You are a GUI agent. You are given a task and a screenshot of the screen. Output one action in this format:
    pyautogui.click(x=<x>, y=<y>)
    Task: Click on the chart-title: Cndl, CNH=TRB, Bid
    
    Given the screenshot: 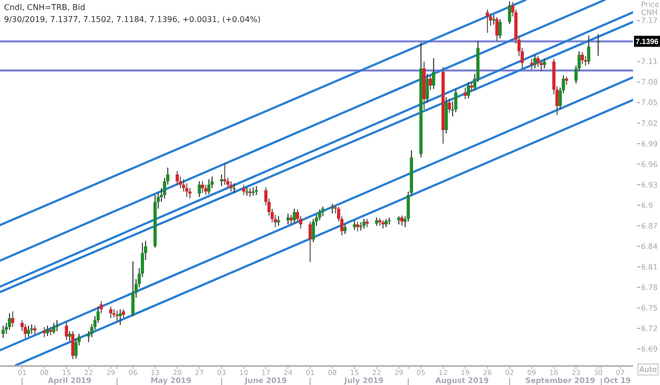 What is the action you would take?
    pyautogui.click(x=45, y=7)
    